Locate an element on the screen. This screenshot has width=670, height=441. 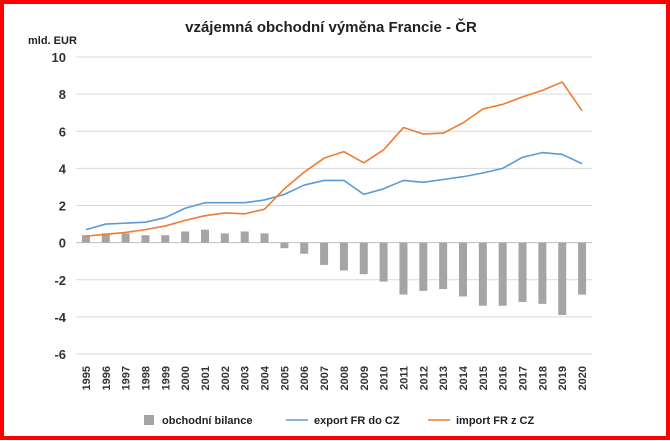
legend-label: export FR do CZ is located at coordinates (357, 421).